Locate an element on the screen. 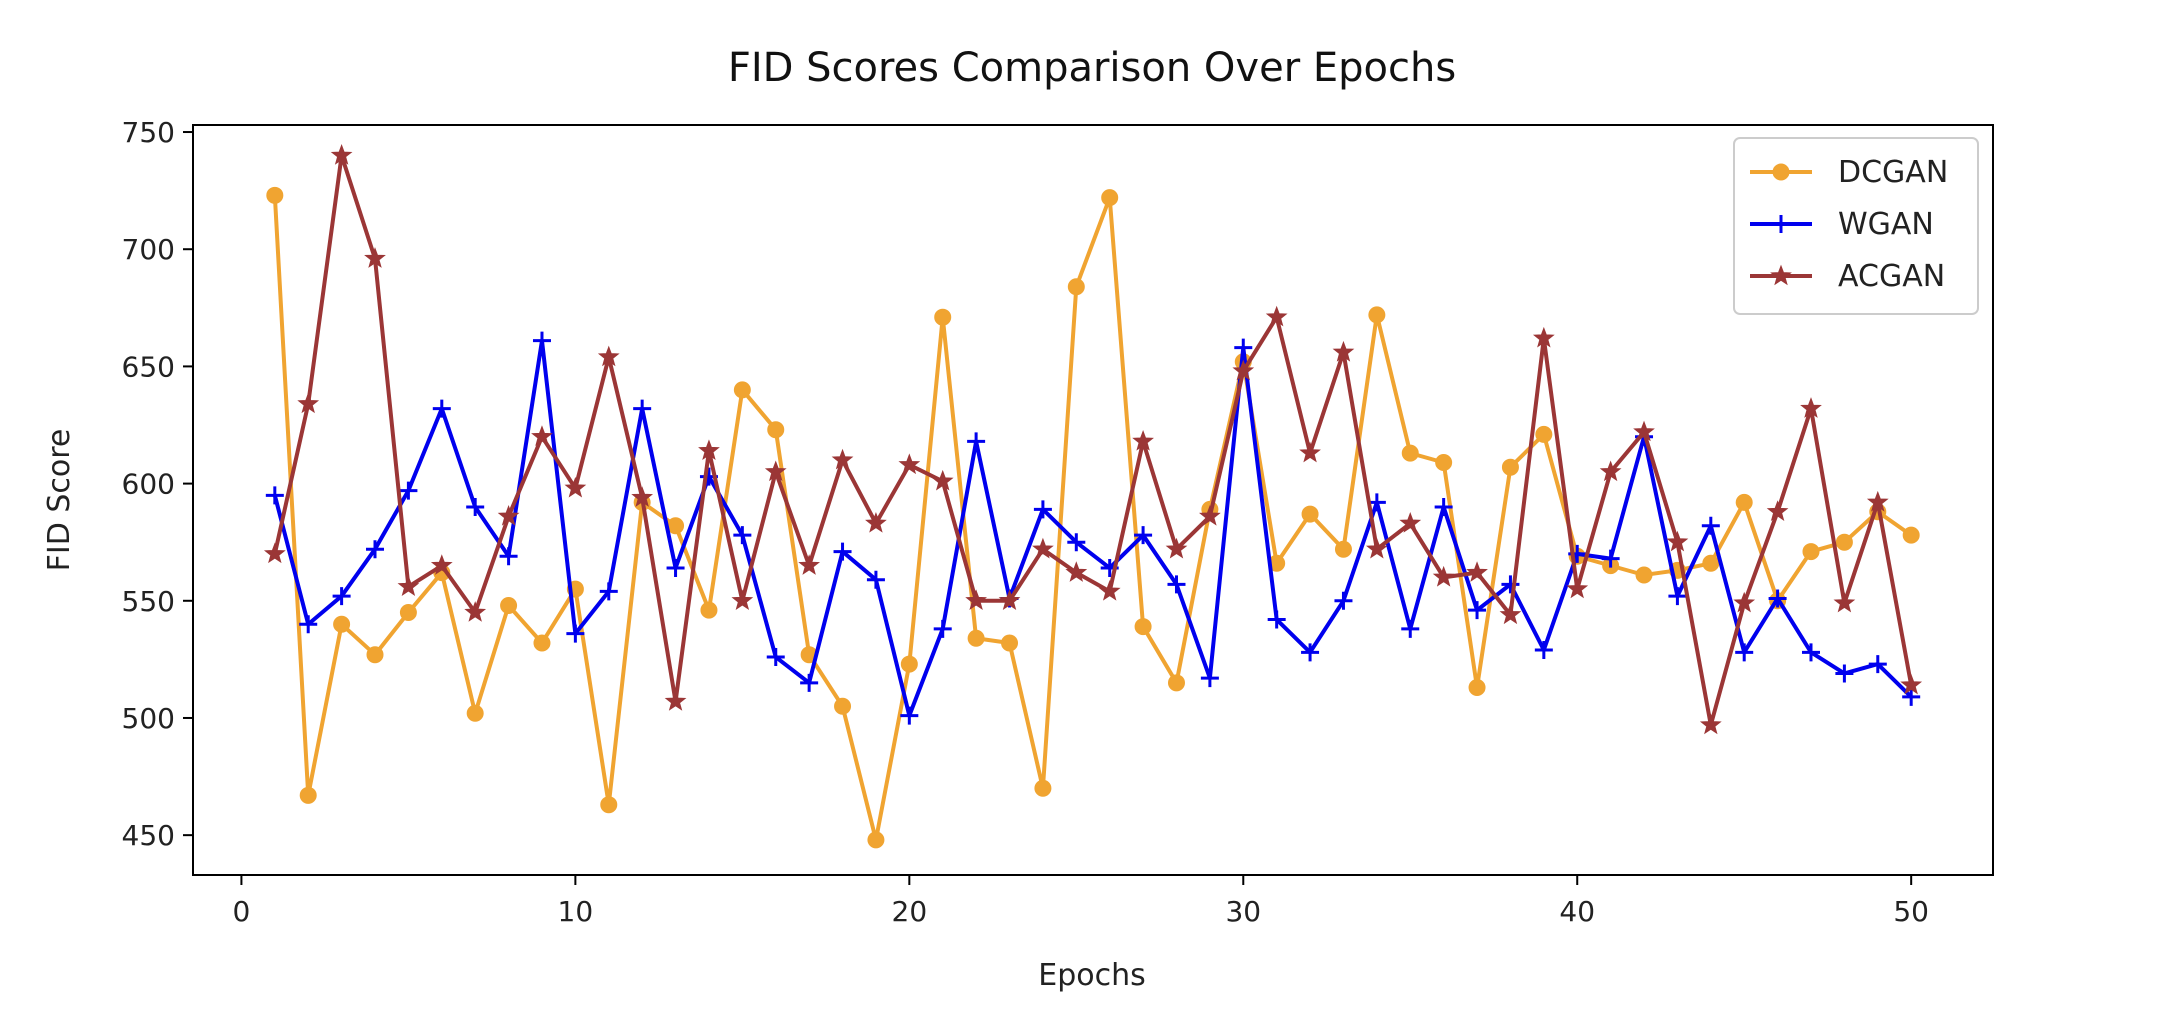 The height and width of the screenshot is (1018, 2176). legend-item-dcgan: DCGAN is located at coordinates (1849, 172).